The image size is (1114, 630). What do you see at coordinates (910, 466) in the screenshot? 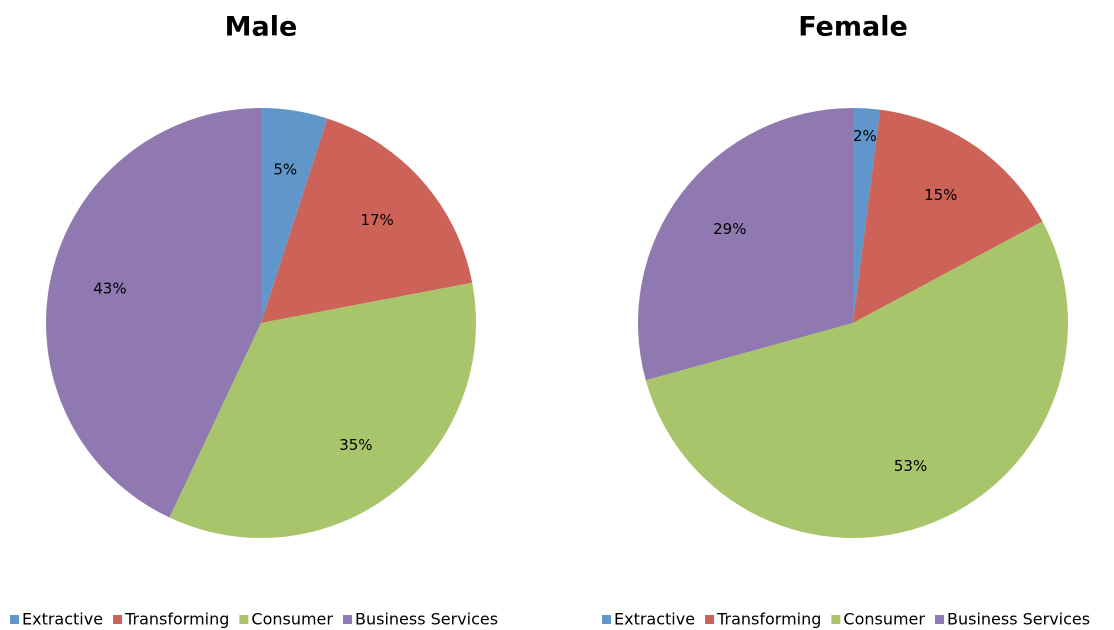
I see `data-label: 53%` at bounding box center [910, 466].